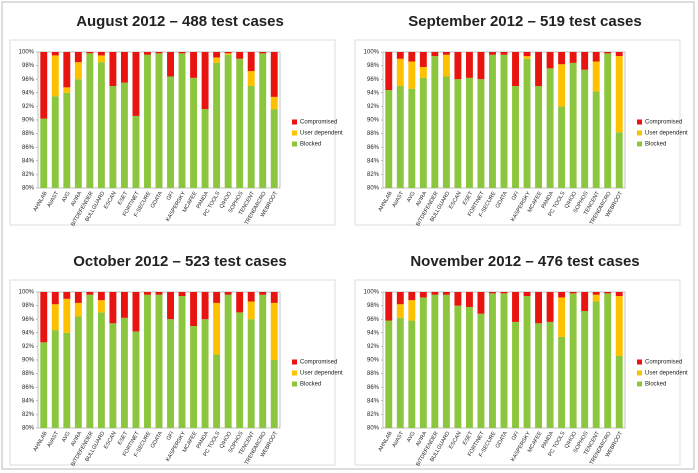  Describe the element at coordinates (525, 21) in the screenshot. I see `chart-title: September 2012 – 519 test cases` at that location.